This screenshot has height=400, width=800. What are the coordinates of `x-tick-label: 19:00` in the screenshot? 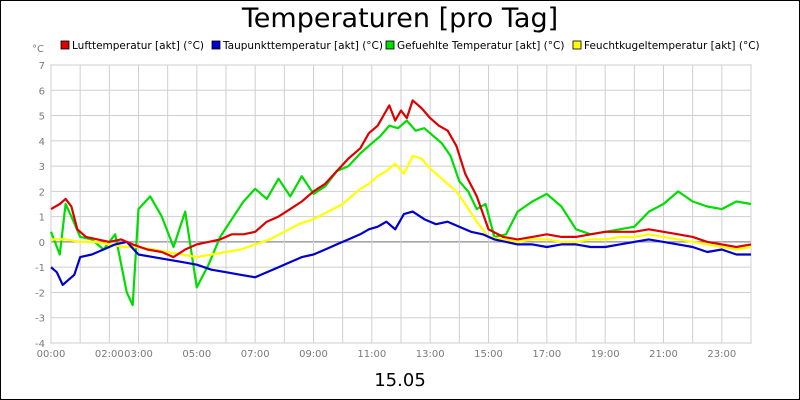 It's located at (605, 354).